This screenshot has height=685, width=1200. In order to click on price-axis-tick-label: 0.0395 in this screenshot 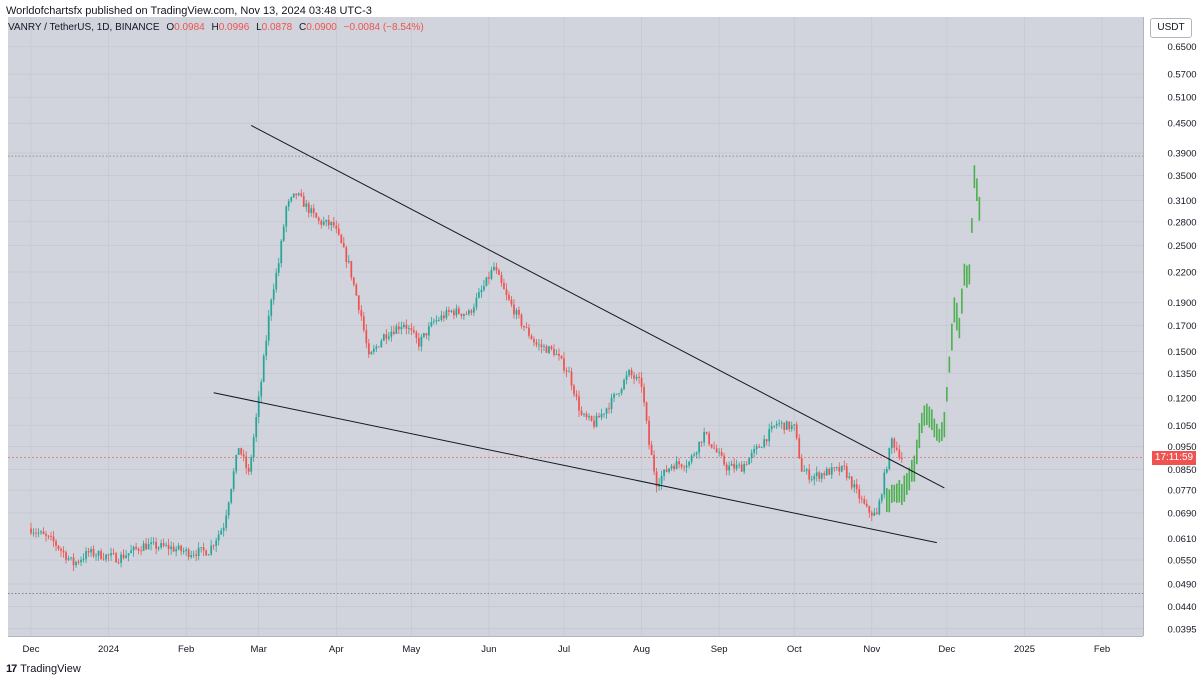, I will do `click(1181, 629)`.